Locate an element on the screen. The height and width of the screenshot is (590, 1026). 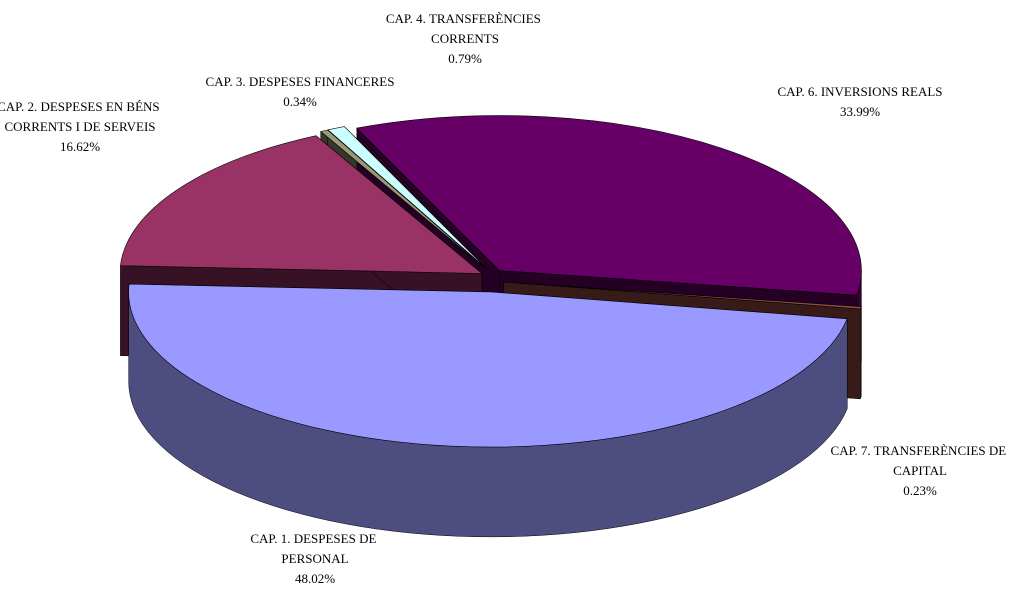
label-line: PERSONAL is located at coordinates (314, 558).